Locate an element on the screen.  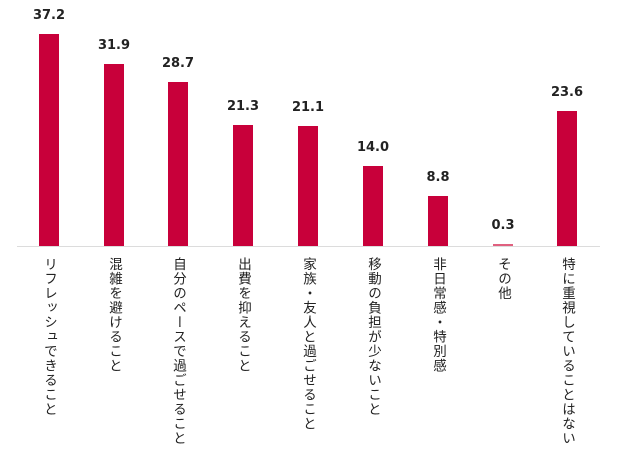
bar-group-less-travel: 14.0 移動の負担が少ないこと is located at coordinates (373, 225).